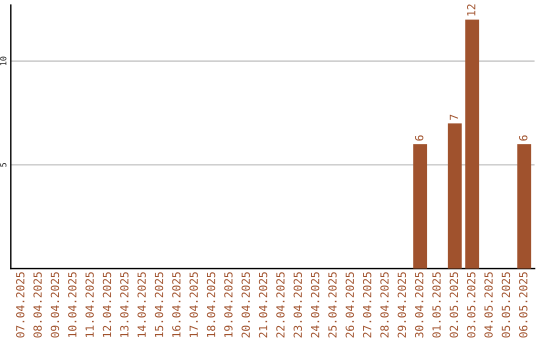 Image resolution: width=540 pixels, height=340 pixels. Describe the element at coordinates (141, 304) in the screenshot. I see `x-tick-label: 14.04.2025` at that location.